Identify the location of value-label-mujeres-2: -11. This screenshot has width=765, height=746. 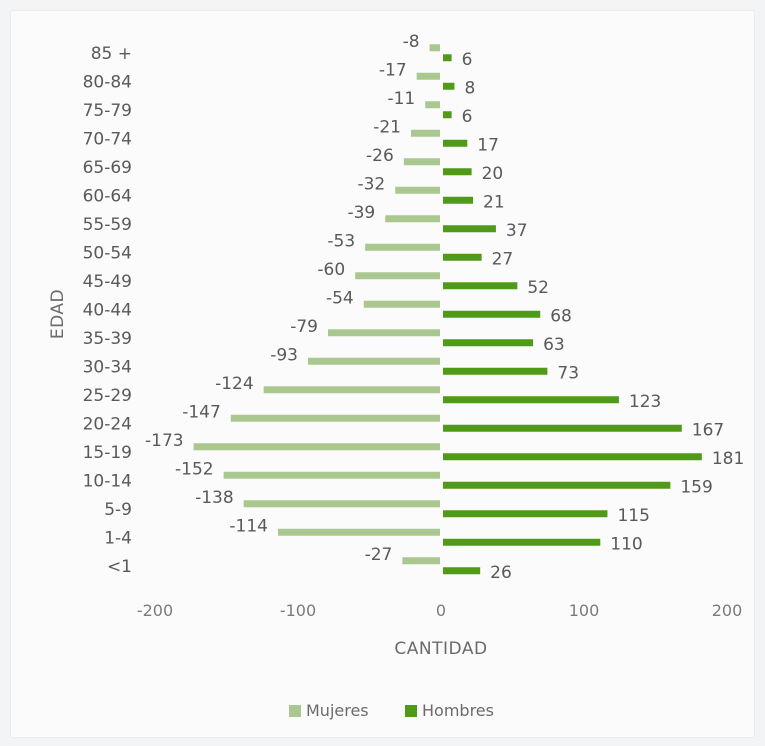
(401, 99).